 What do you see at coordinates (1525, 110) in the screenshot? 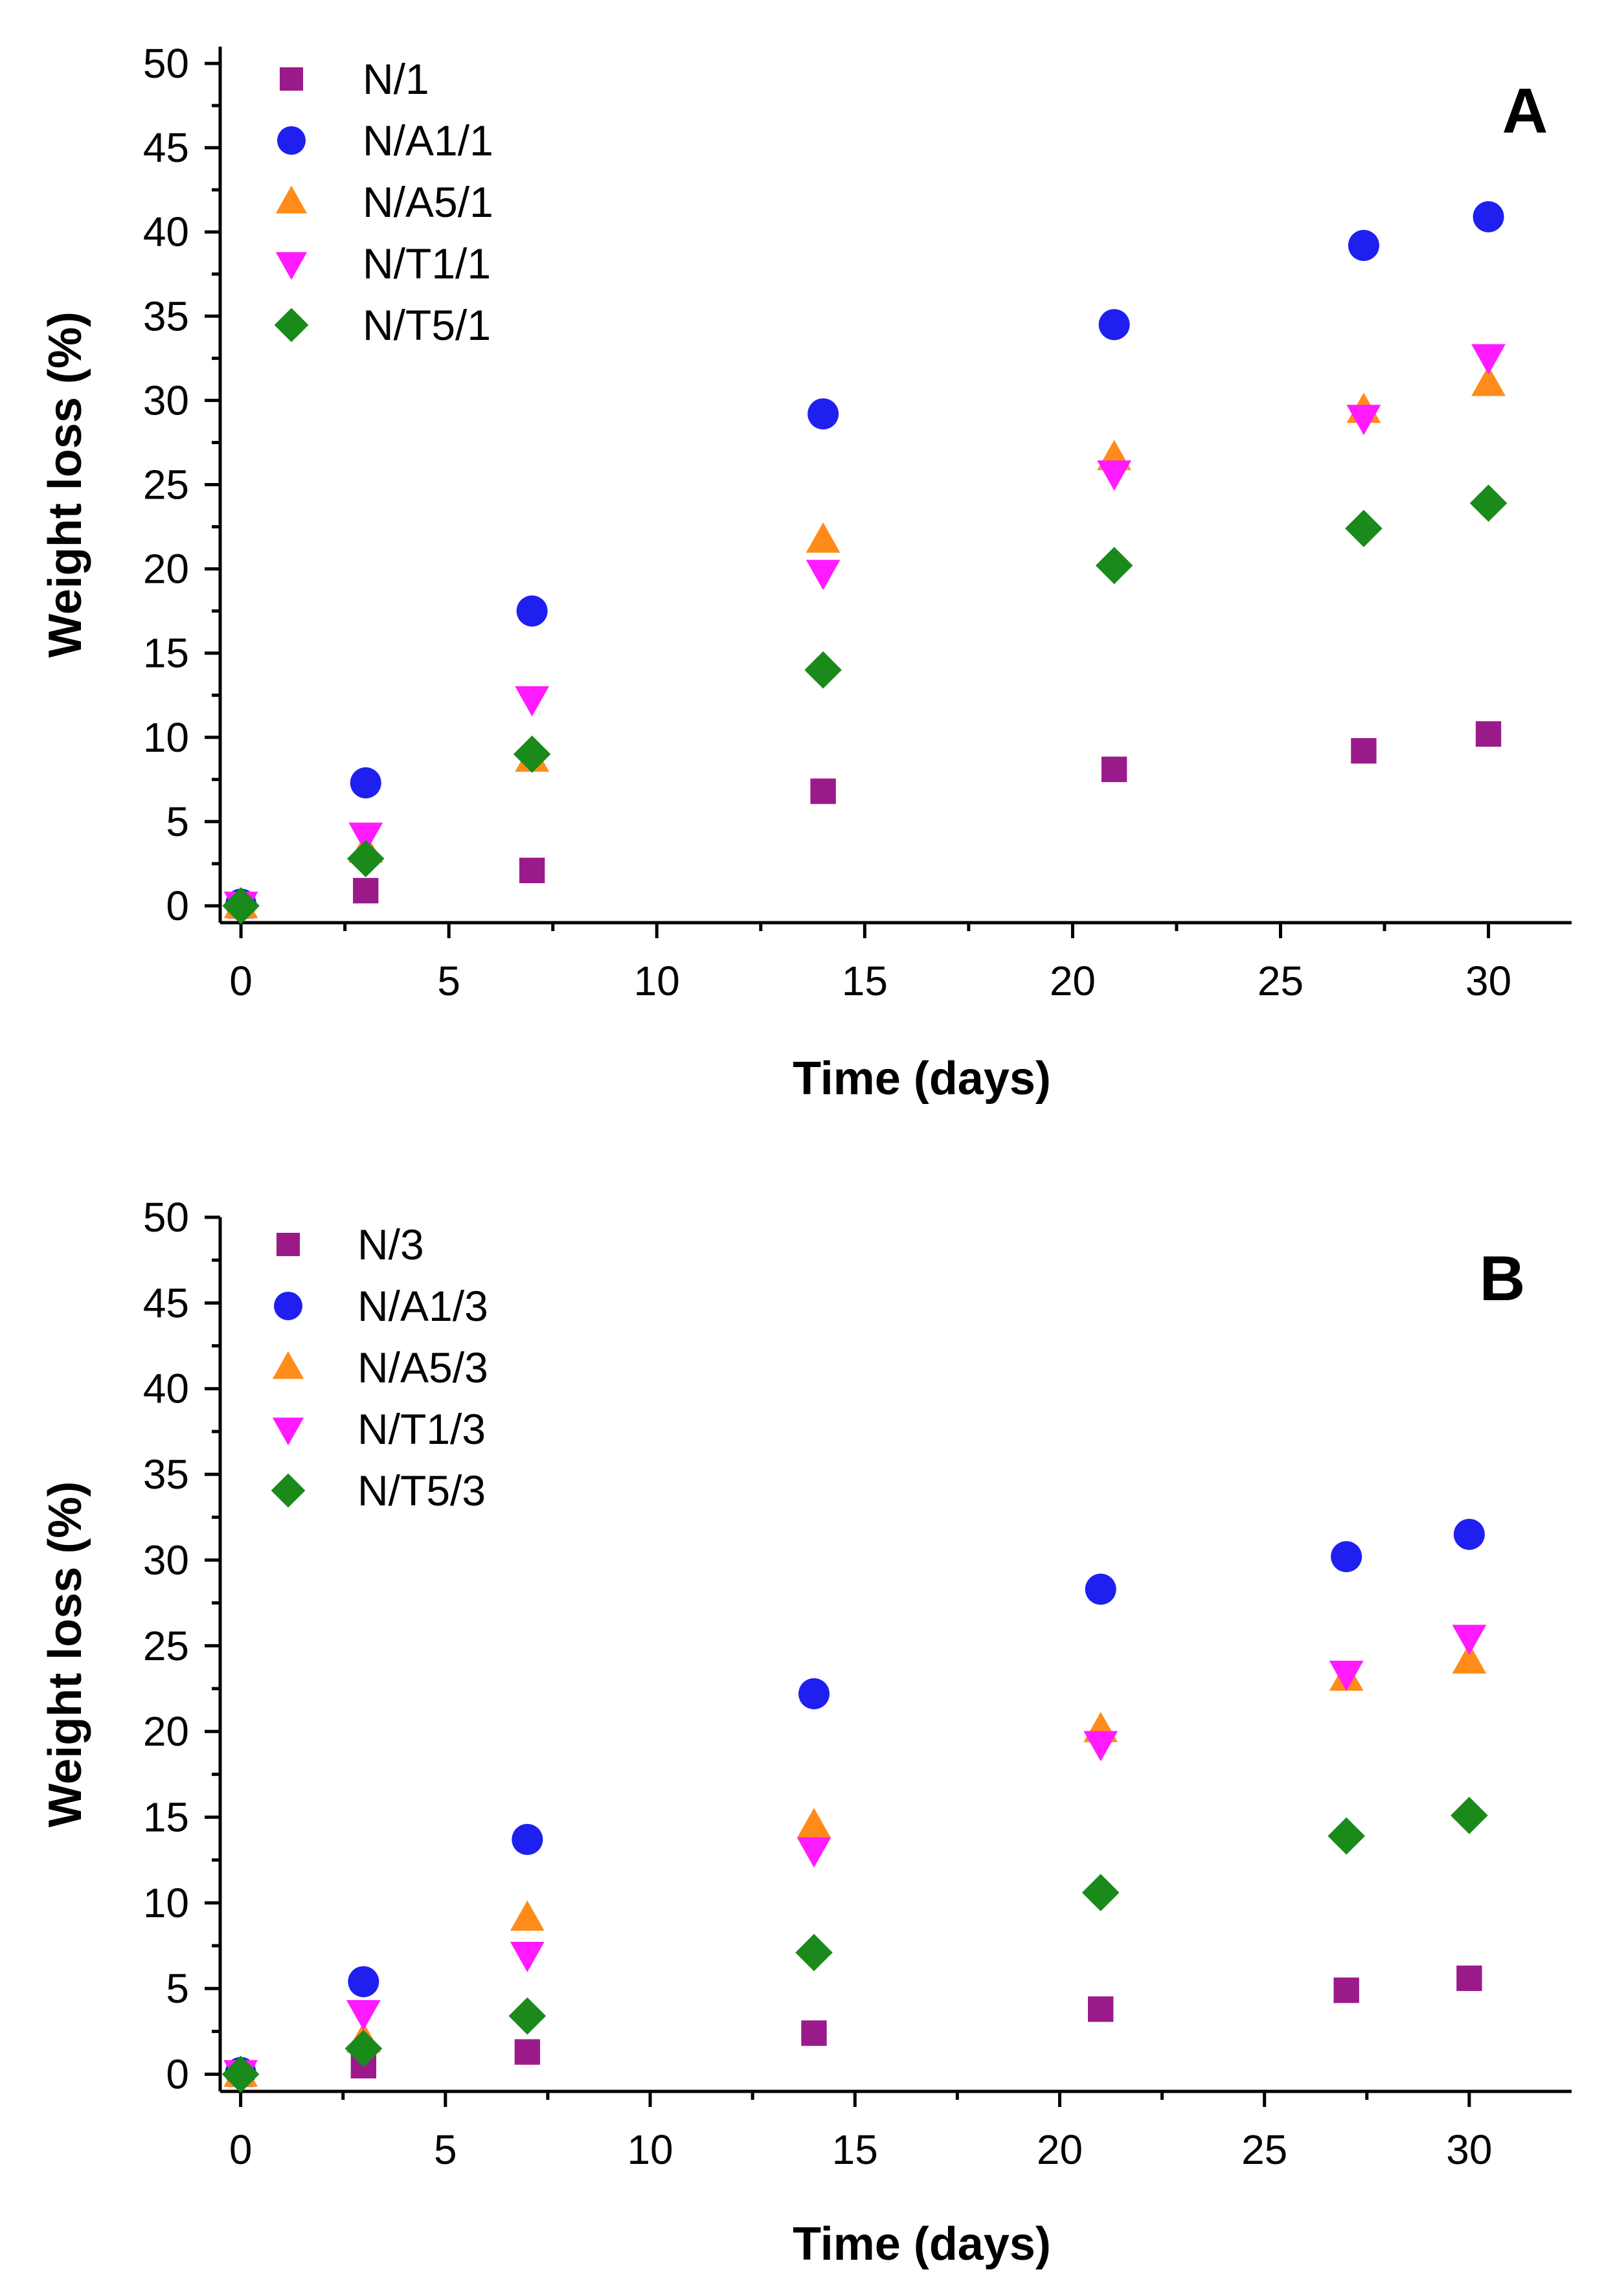
I see `panel-label: A` at bounding box center [1525, 110].